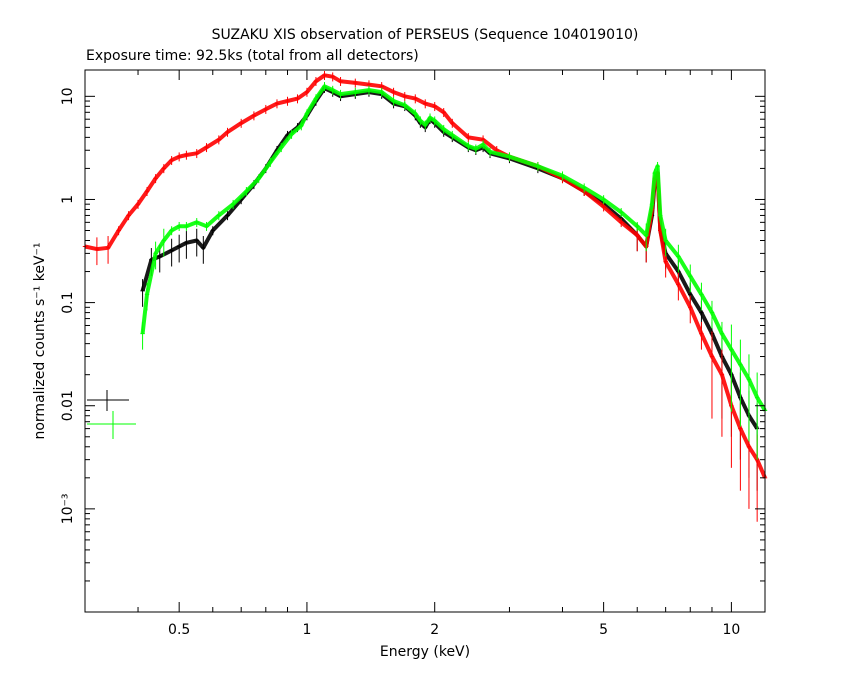 Image resolution: width=850 pixels, height=680 pixels. What do you see at coordinates (68, 96) in the screenshot?
I see `y-tick-label: 10` at bounding box center [68, 96].